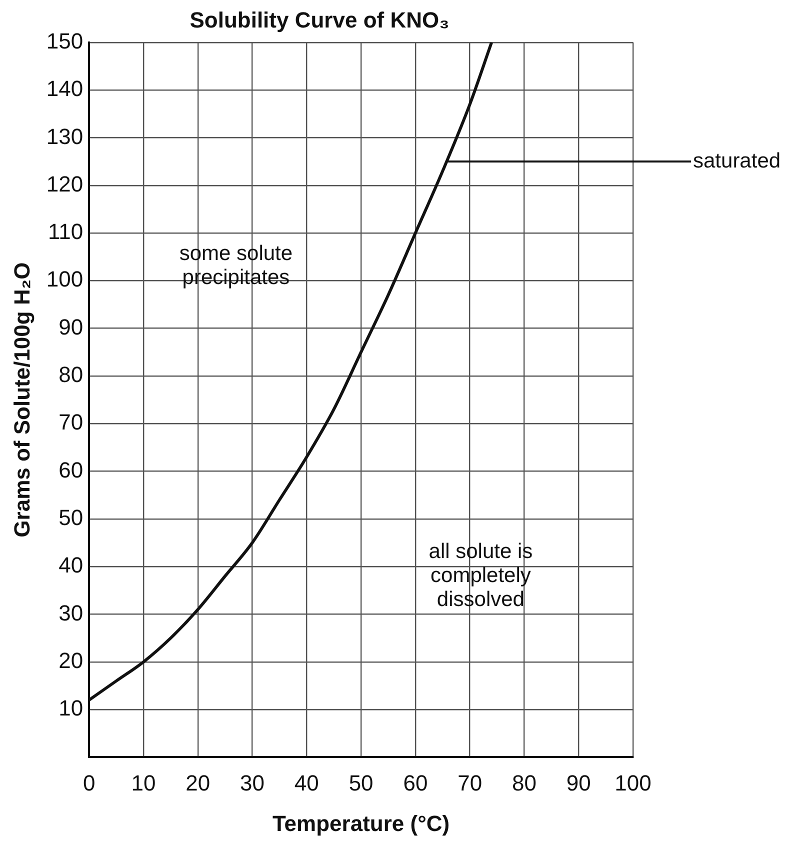 The image size is (793, 848). Describe the element at coordinates (71, 375) in the screenshot. I see `y-tick-label: 80` at that location.